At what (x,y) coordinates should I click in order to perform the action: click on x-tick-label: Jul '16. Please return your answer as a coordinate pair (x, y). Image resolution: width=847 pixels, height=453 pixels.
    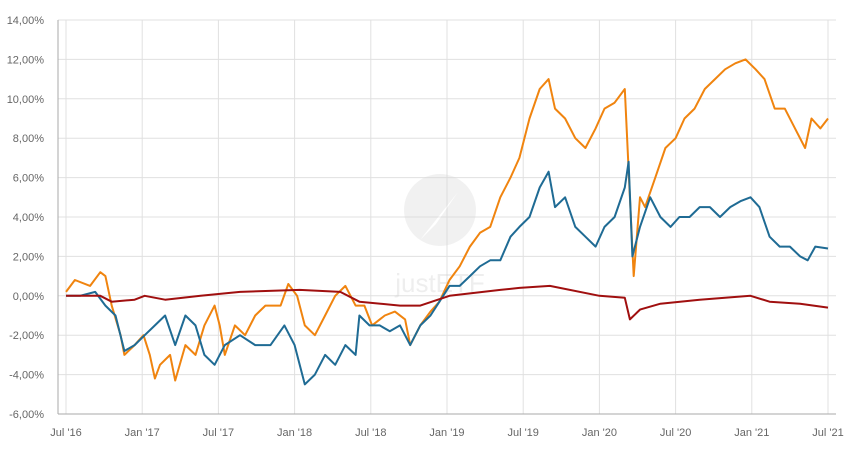
    Looking at the image, I should click on (65, 433).